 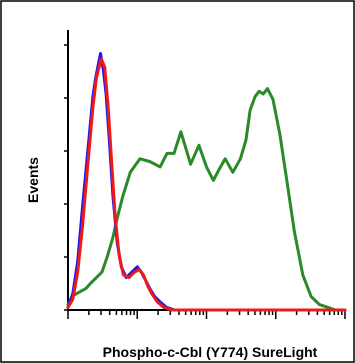 I want to click on x-axis-label: Phospho-c-Cbl (Y774) SureLight, so click(x=210, y=352).